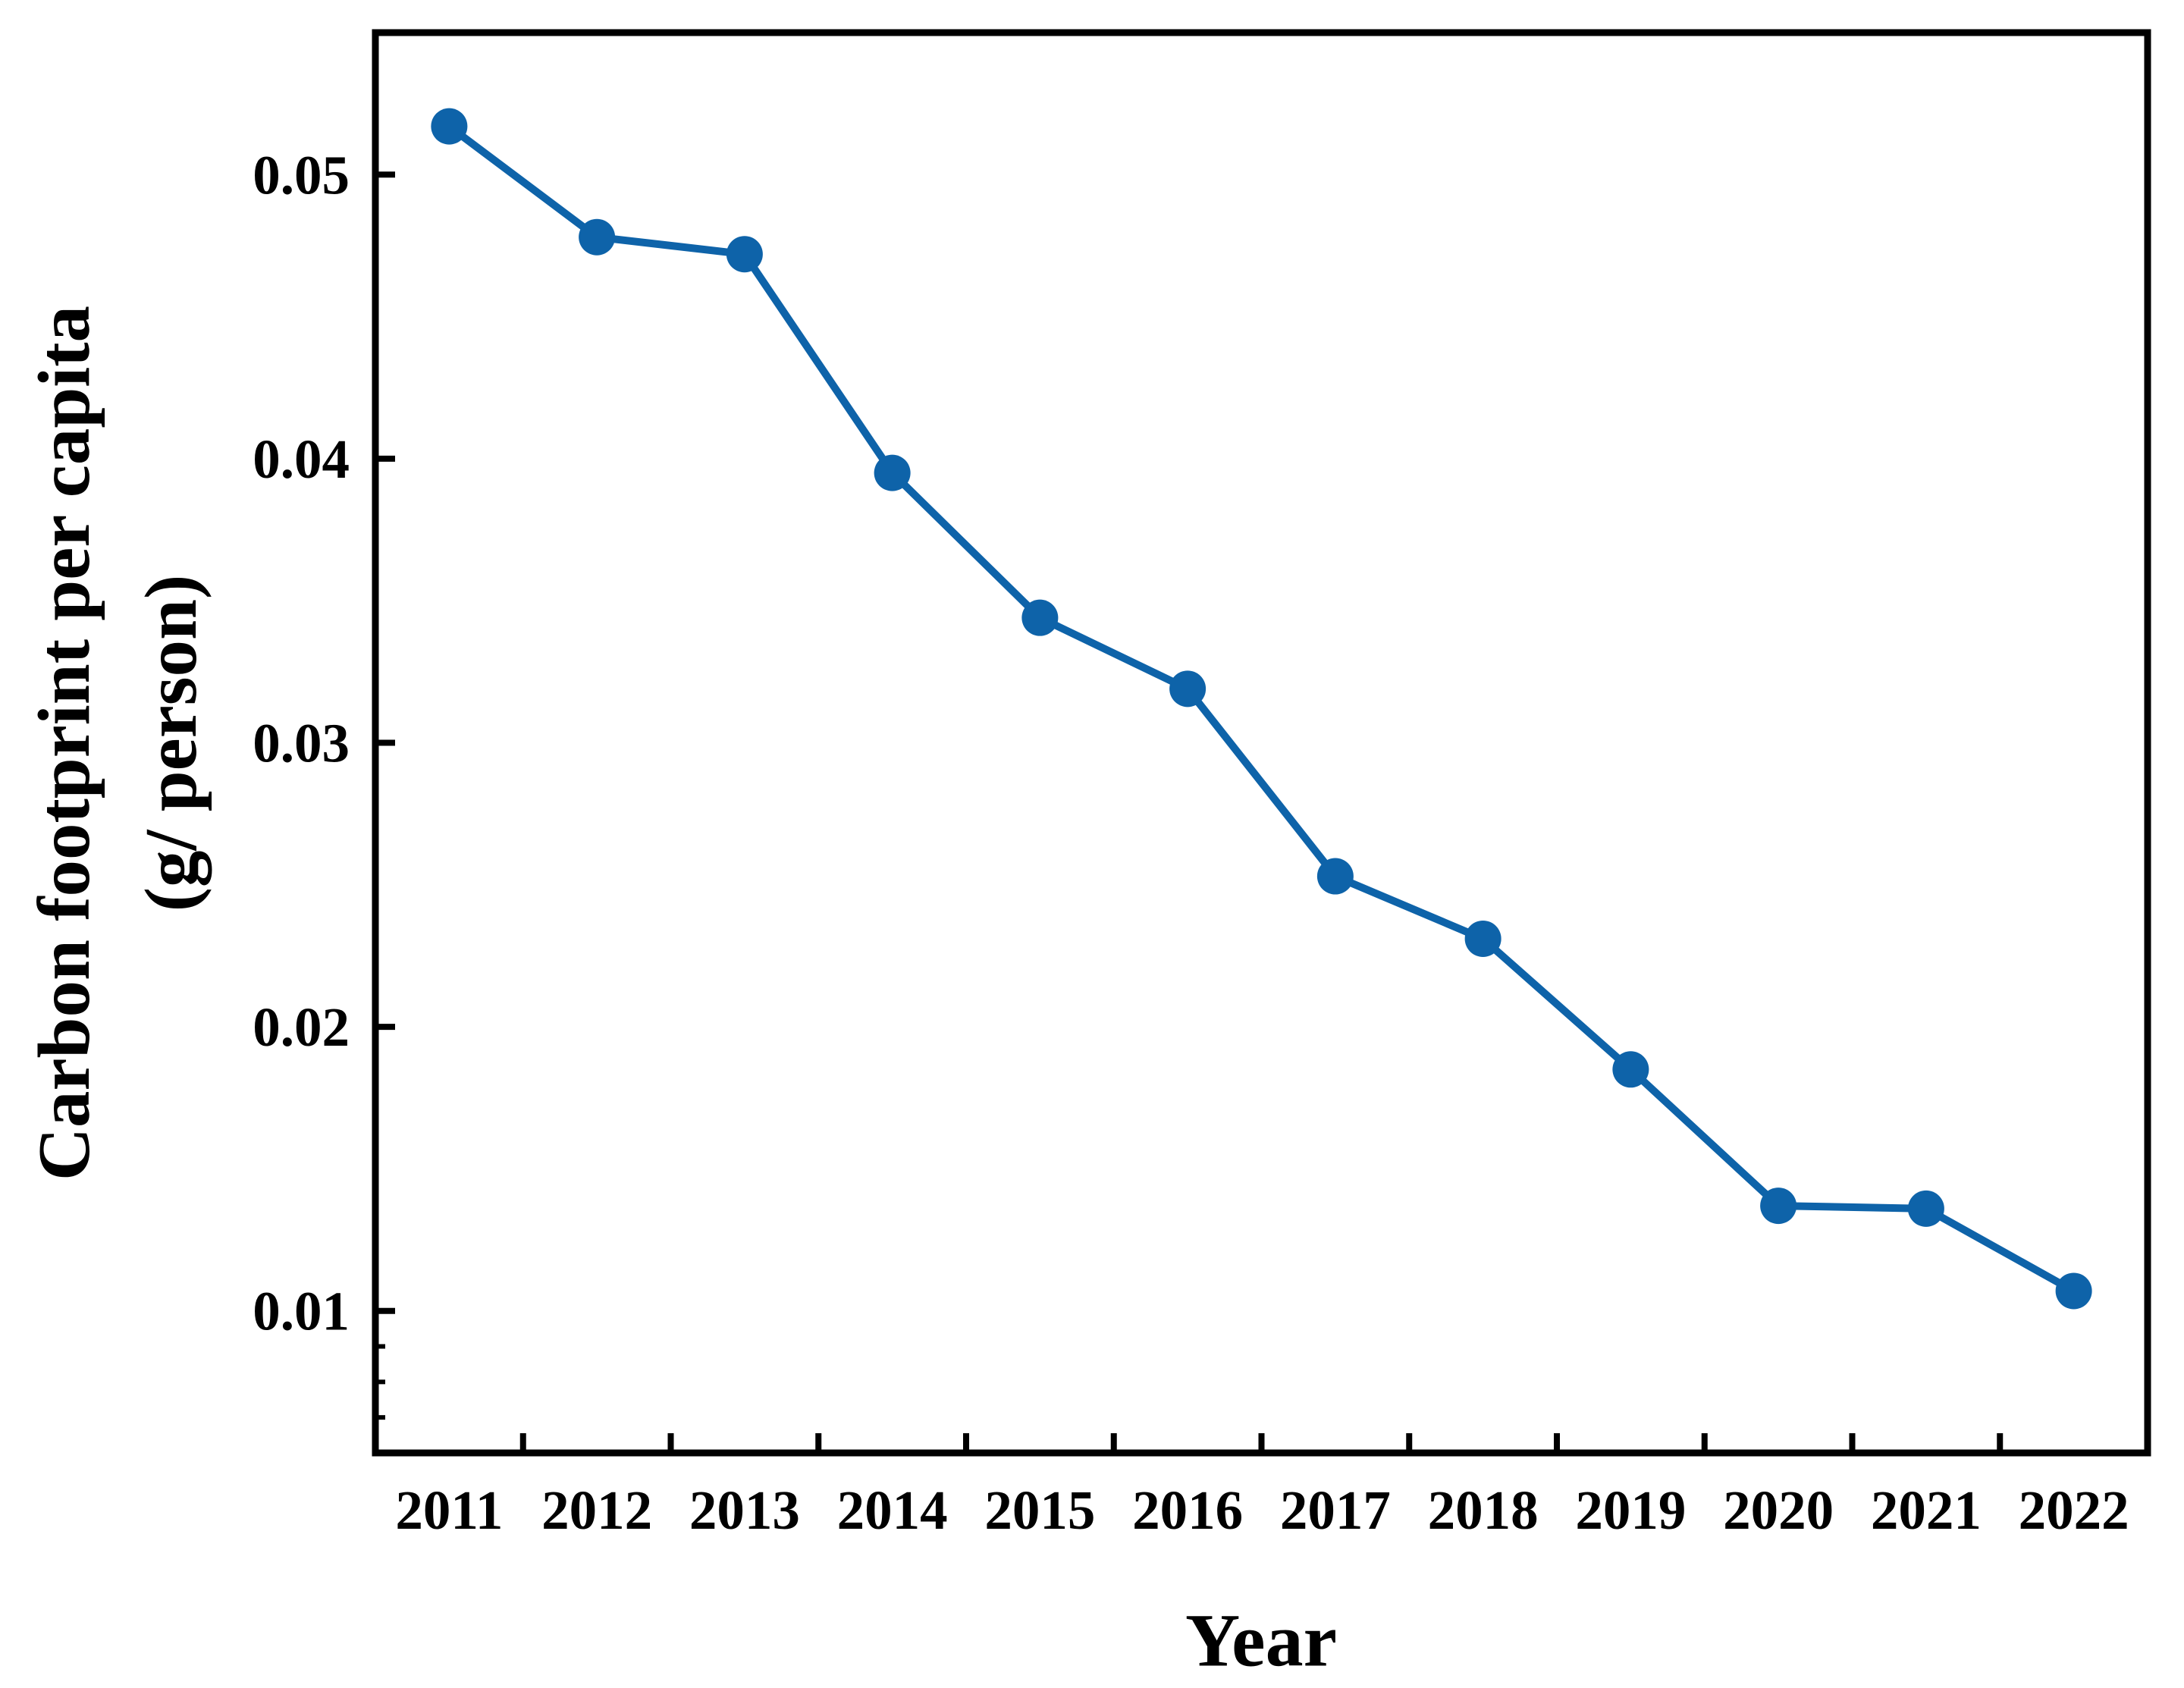  Describe the element at coordinates (1039, 1510) in the screenshot. I see `x-tick-label: 2015` at that location.